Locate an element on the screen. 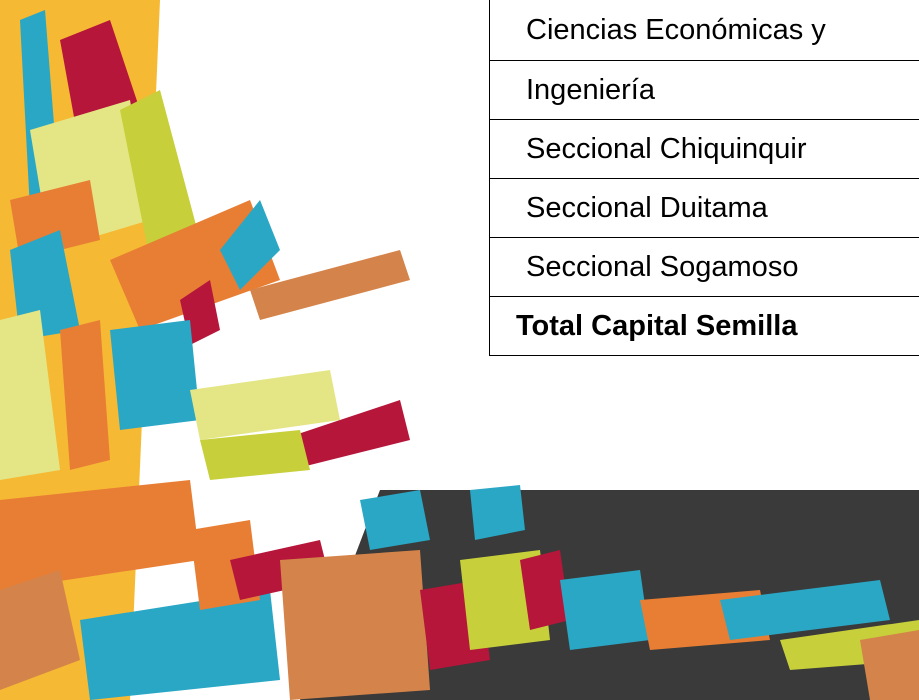 The height and width of the screenshot is (700, 919). cell: Total Capital Semilla is located at coordinates (704, 326).